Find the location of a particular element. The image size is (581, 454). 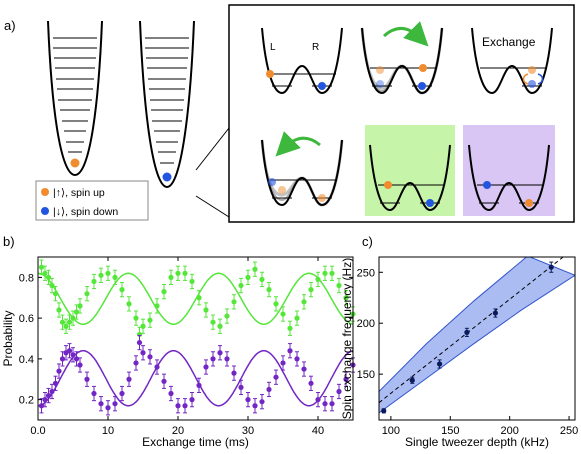

x-tick-label: 10 is located at coordinates (108, 431).